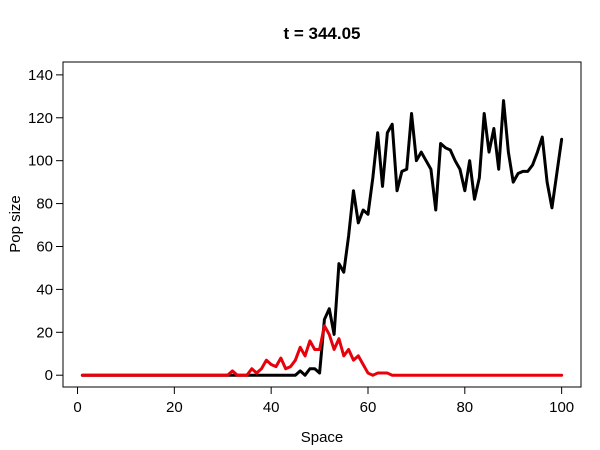  Describe the element at coordinates (40, 75) in the screenshot. I see `y-tick-label: 140` at that location.